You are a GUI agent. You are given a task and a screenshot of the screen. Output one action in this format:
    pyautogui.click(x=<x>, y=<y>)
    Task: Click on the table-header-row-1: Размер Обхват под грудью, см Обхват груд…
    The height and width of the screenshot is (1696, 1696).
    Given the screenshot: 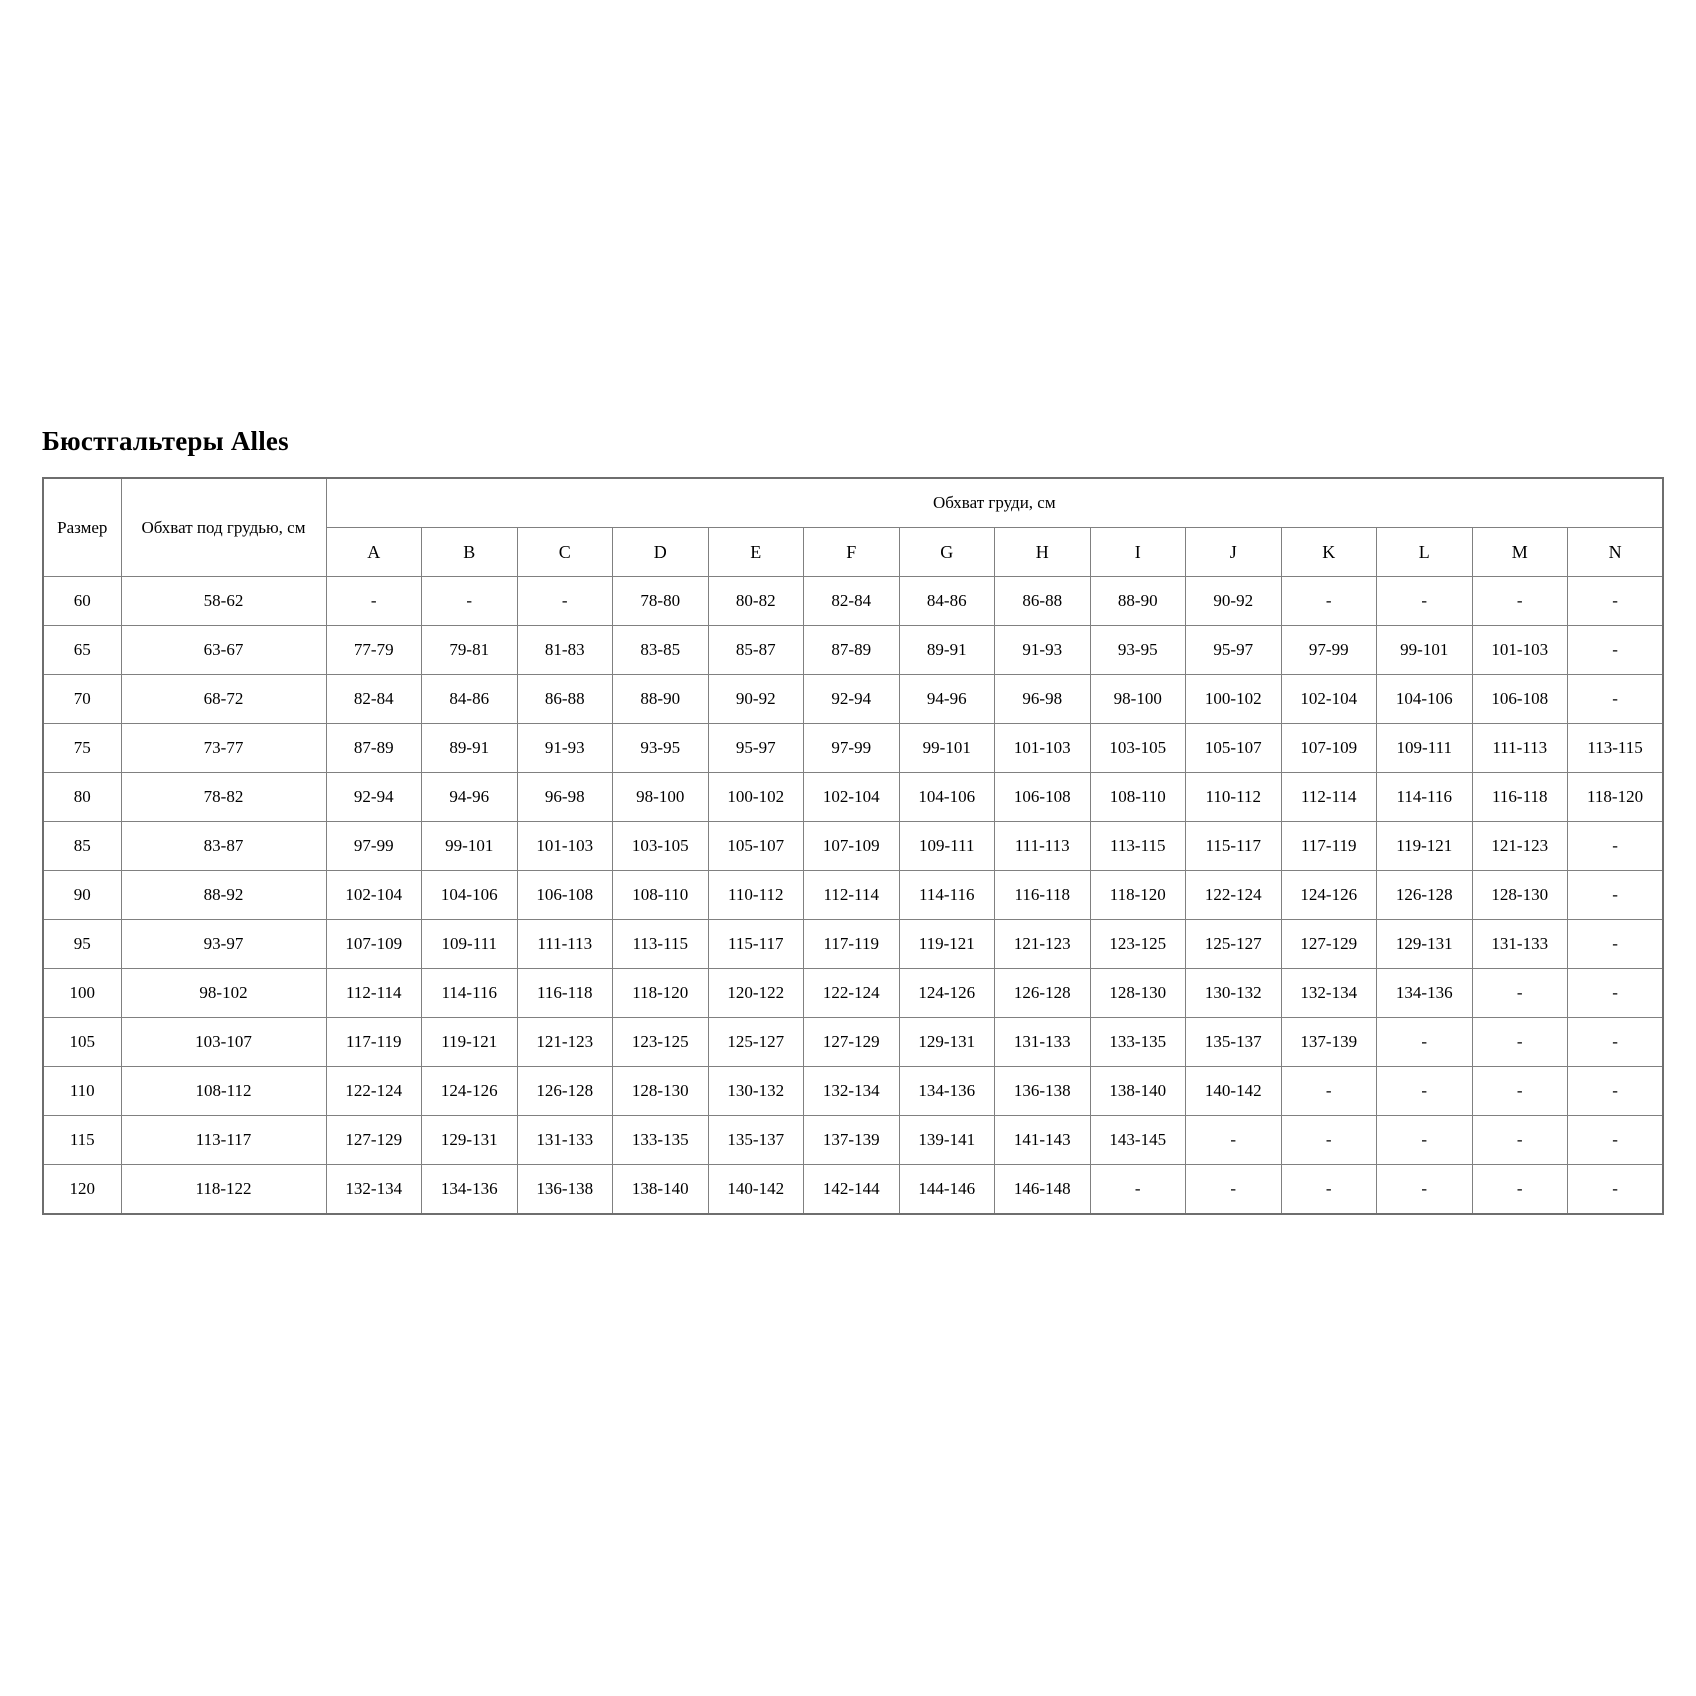 What is the action you would take?
    pyautogui.click(x=853, y=527)
    